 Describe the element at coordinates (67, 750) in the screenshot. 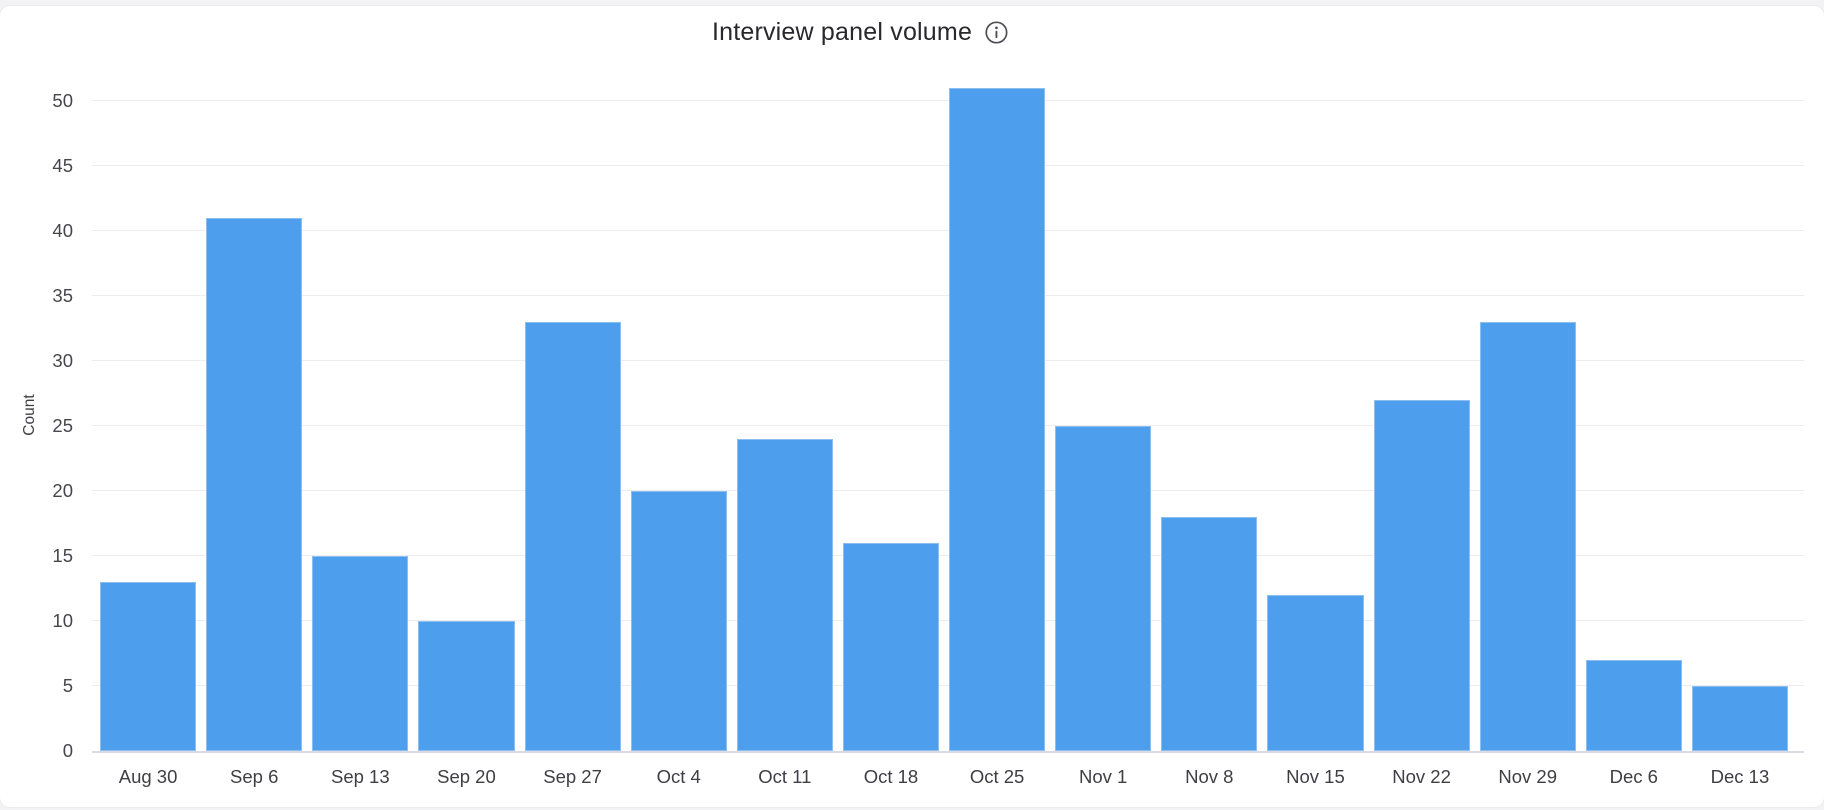

I see `y-tick-label-0: 0` at that location.